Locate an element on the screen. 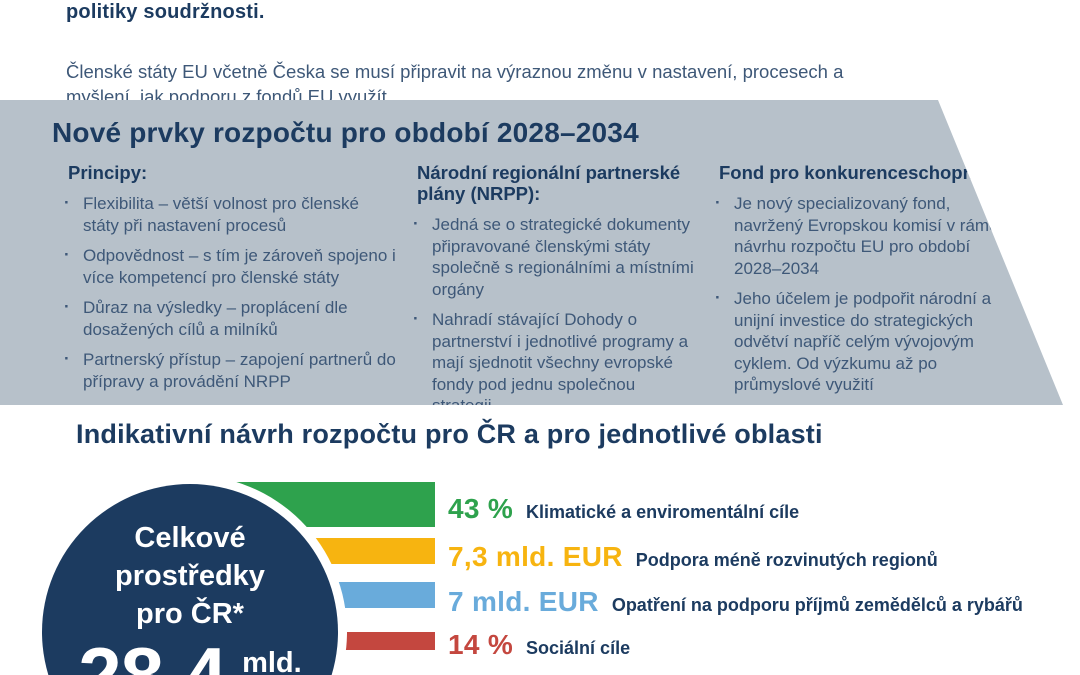 Image resolution: width=1080 pixels, height=675 pixels. bar-value: 43 % is located at coordinates (481, 508).